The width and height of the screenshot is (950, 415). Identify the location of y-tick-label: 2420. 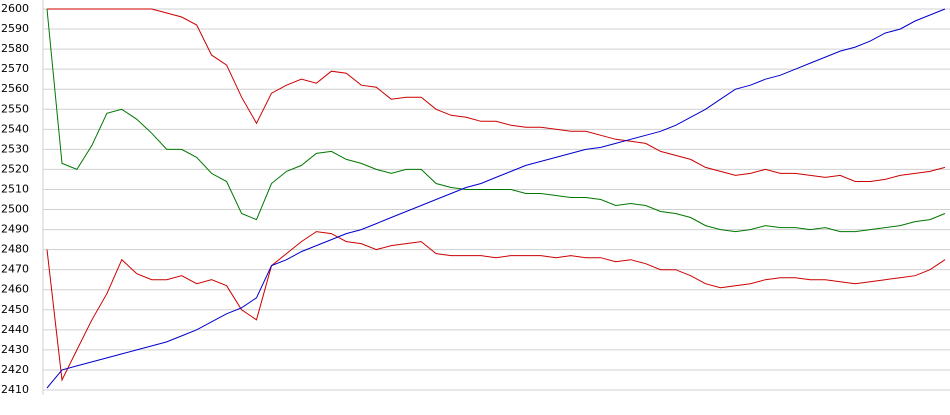
(15, 369).